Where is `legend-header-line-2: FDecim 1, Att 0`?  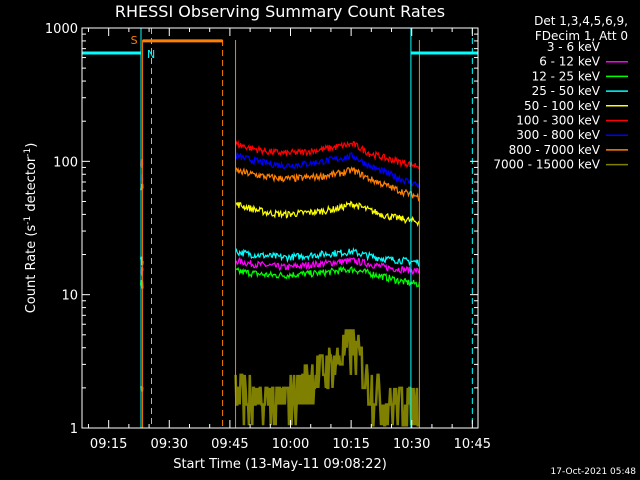
legend-header-line-2: FDecim 1, Att 0 is located at coordinates (581, 36).